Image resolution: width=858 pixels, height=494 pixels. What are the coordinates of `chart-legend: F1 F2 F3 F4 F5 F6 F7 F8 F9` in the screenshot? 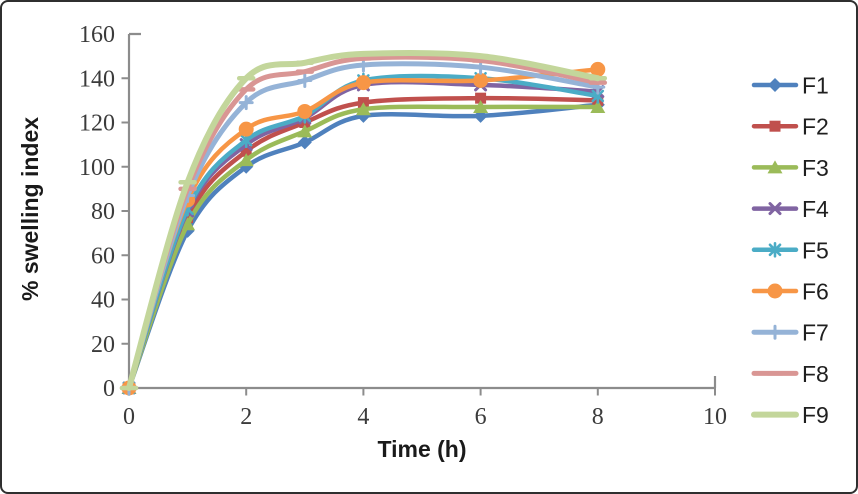 It's located at (790, 250).